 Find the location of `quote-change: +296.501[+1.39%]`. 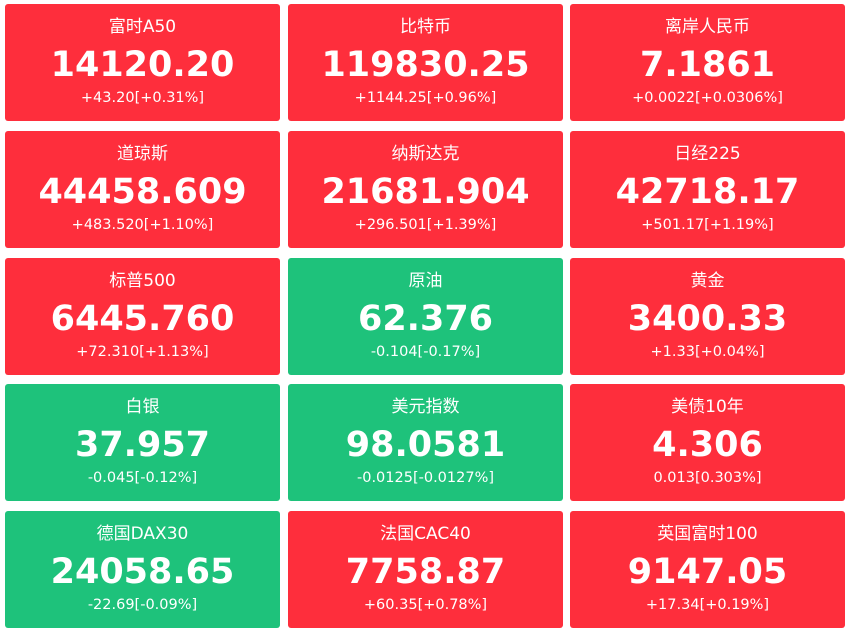

quote-change: +296.501[+1.39%] is located at coordinates (425, 225).